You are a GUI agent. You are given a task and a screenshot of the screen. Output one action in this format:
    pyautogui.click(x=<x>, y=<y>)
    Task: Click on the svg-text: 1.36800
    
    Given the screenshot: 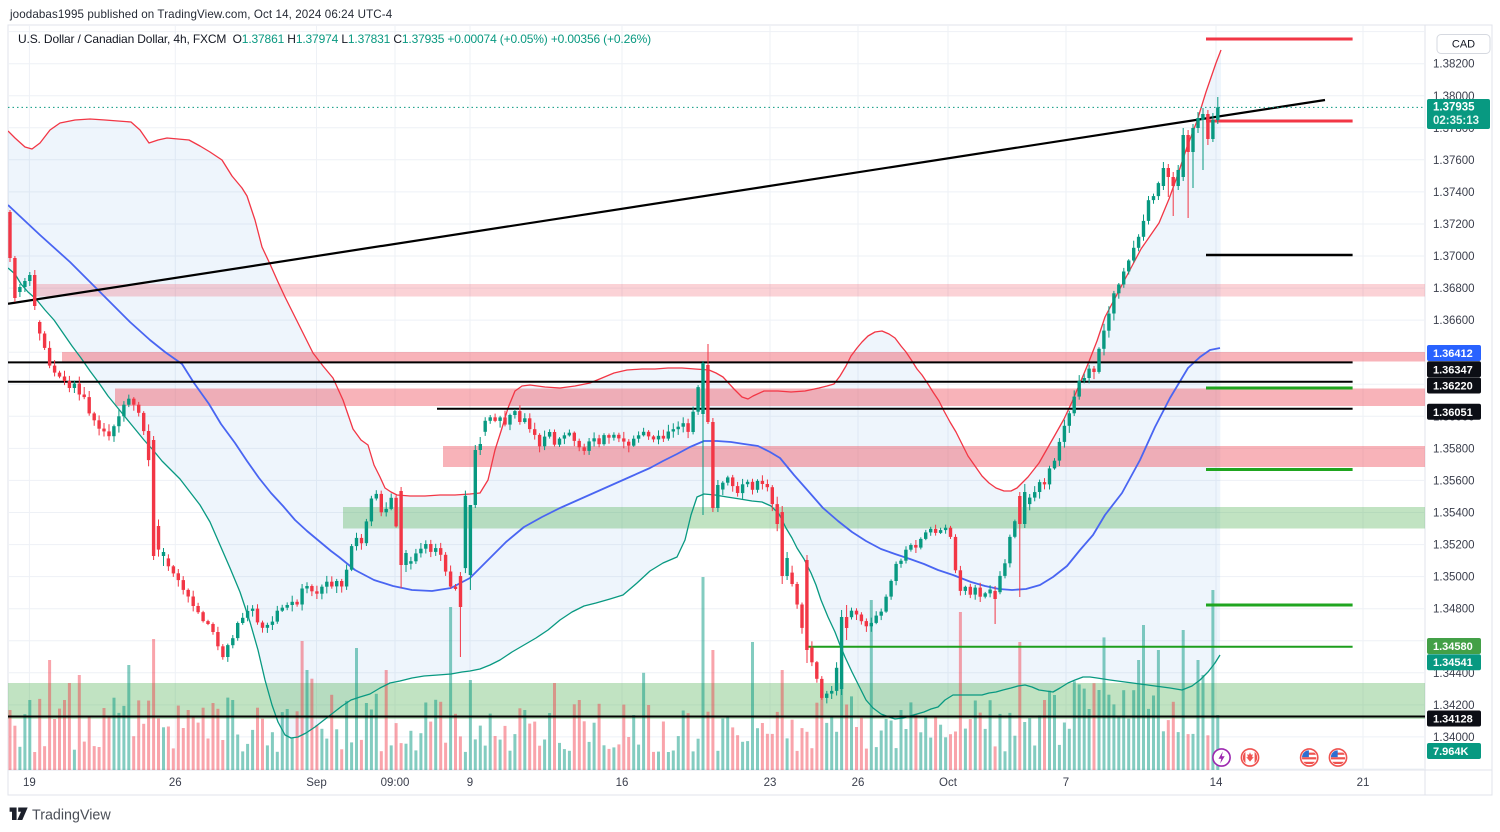 What is the action you would take?
    pyautogui.click(x=1454, y=289)
    